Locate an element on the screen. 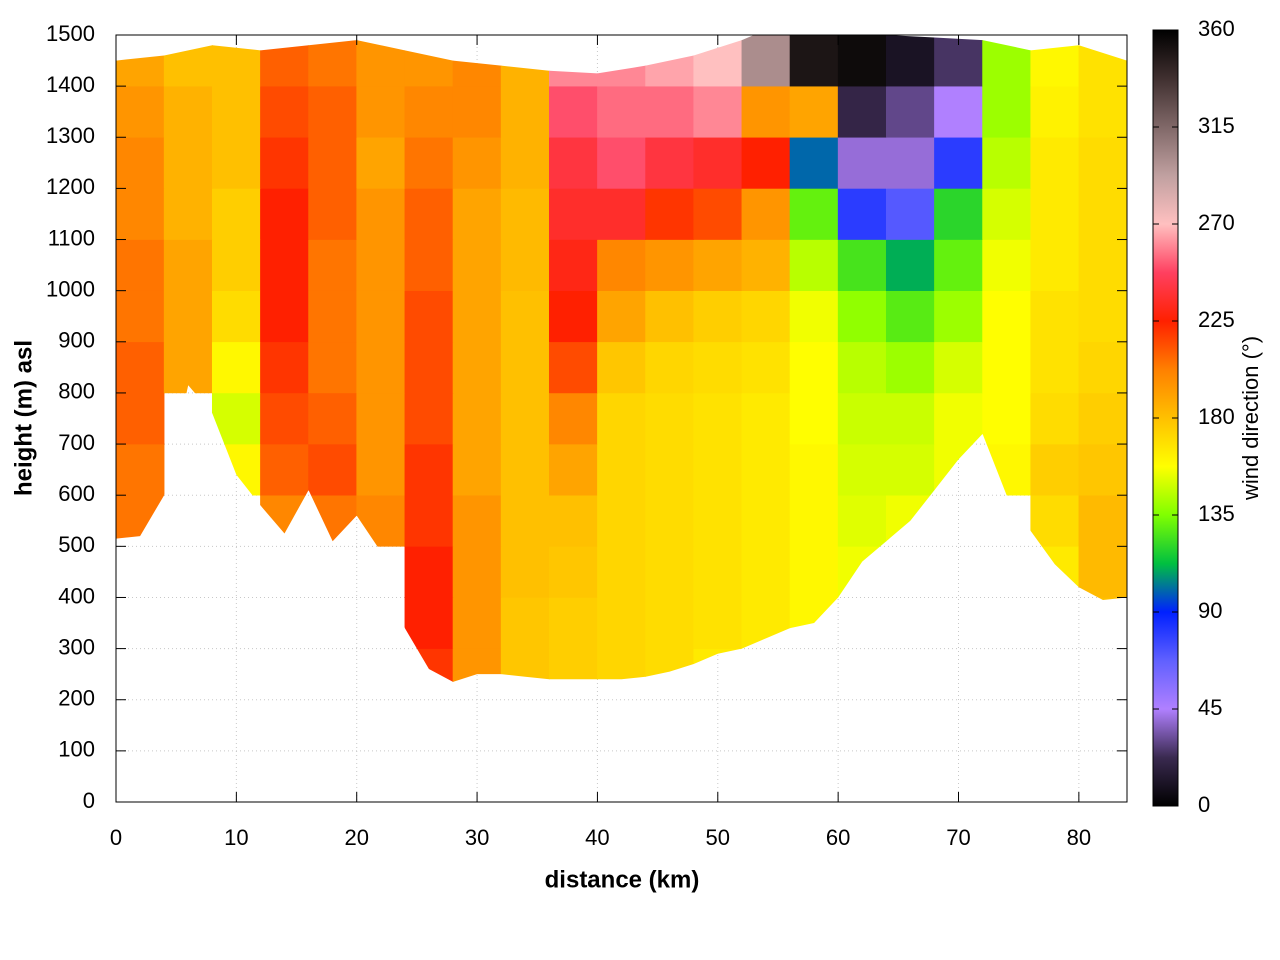  colorbar-tick-label: 90 is located at coordinates (1210, 610).